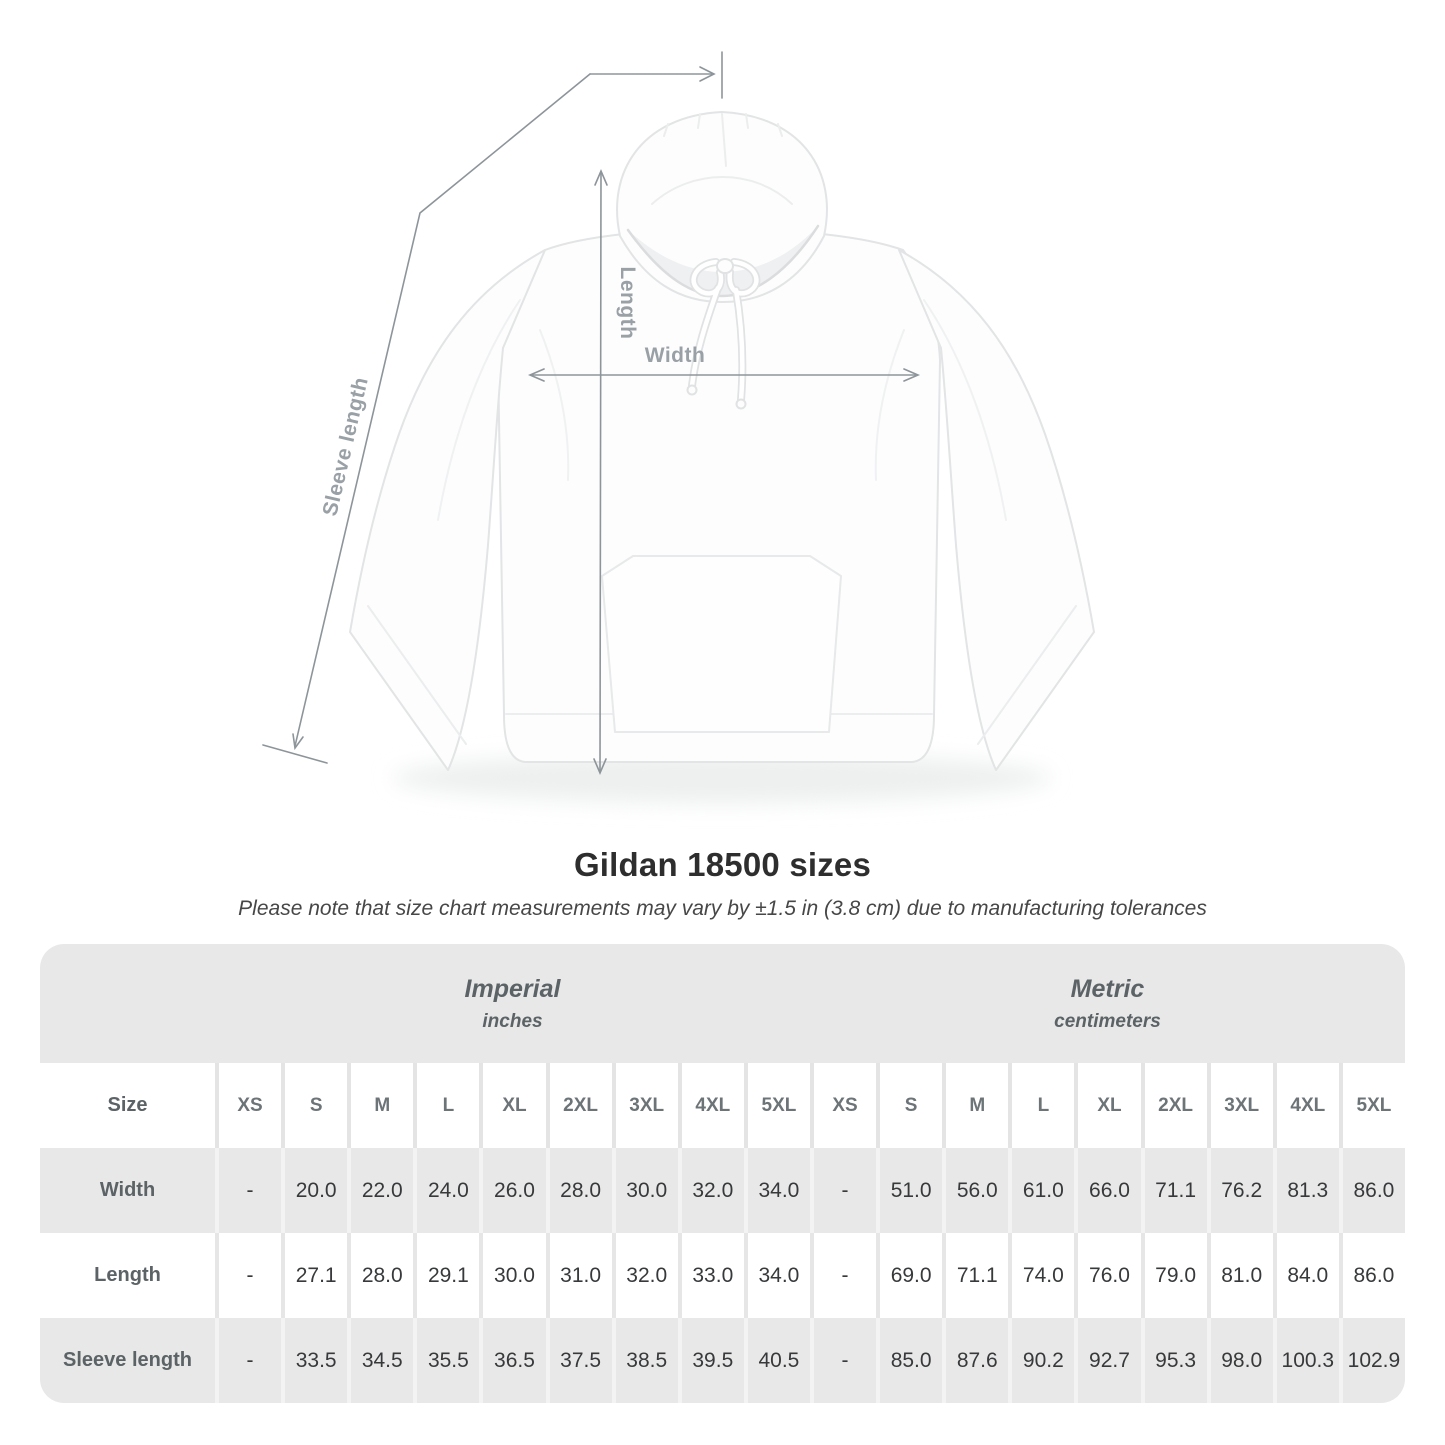 The image size is (1445, 1445). What do you see at coordinates (1041, 1275) in the screenshot?
I see `value-cell: 74.0` at bounding box center [1041, 1275].